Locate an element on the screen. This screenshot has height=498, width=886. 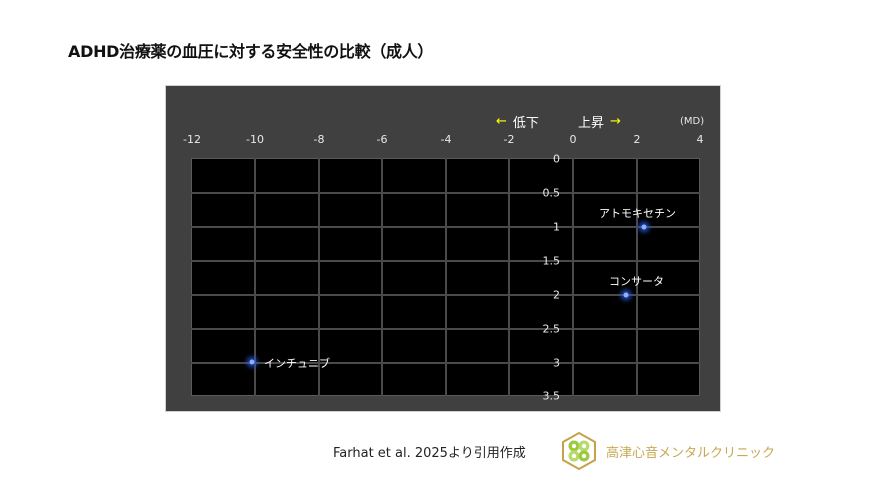
direction-increase-label: 上昇 is located at coordinates (591, 123).